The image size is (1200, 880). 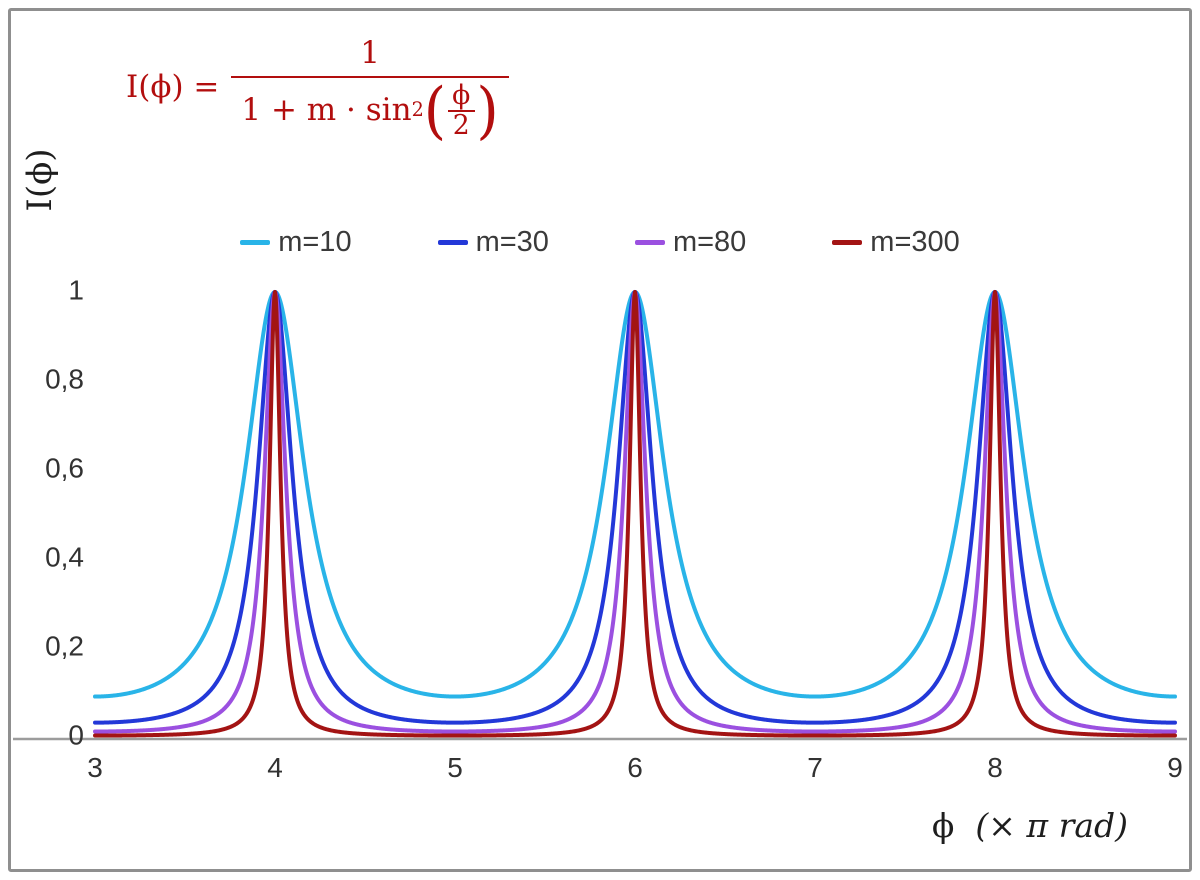 I want to click on y-axis-label: I(ϕ), so click(x=40, y=180).